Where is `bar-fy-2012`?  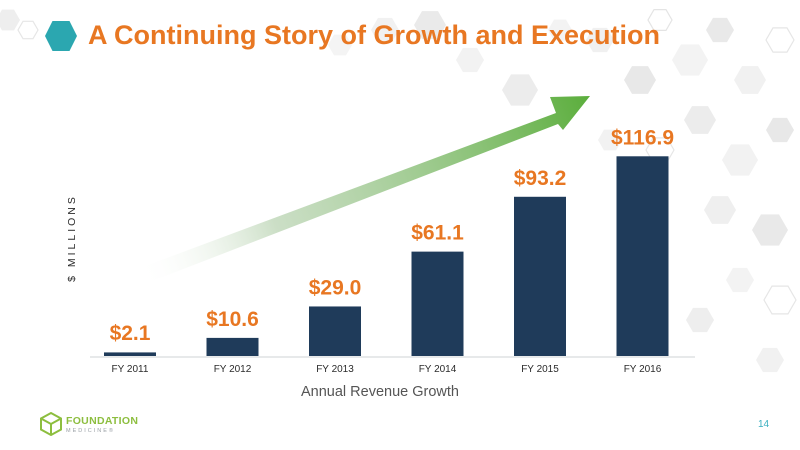 bar-fy-2012 is located at coordinates (232, 346).